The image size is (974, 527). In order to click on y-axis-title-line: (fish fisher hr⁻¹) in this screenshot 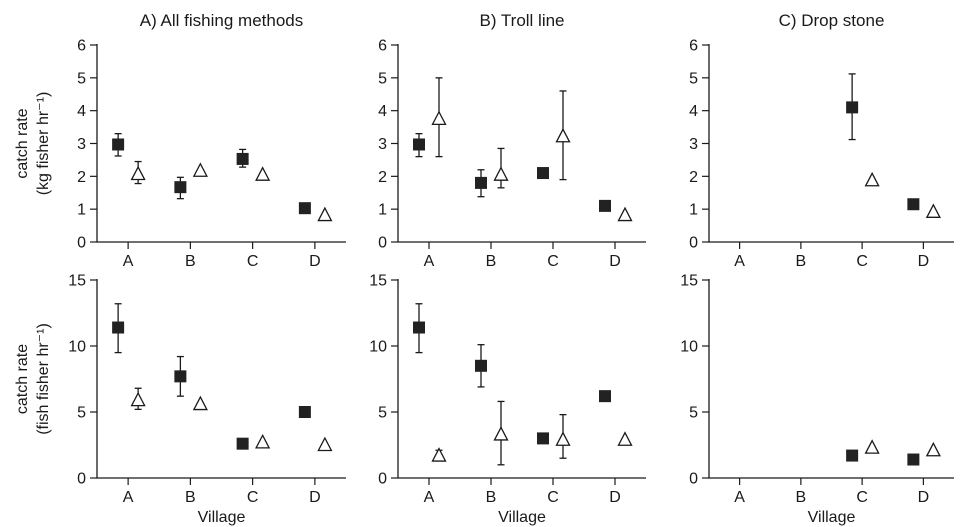, I will do `click(43, 379)`.